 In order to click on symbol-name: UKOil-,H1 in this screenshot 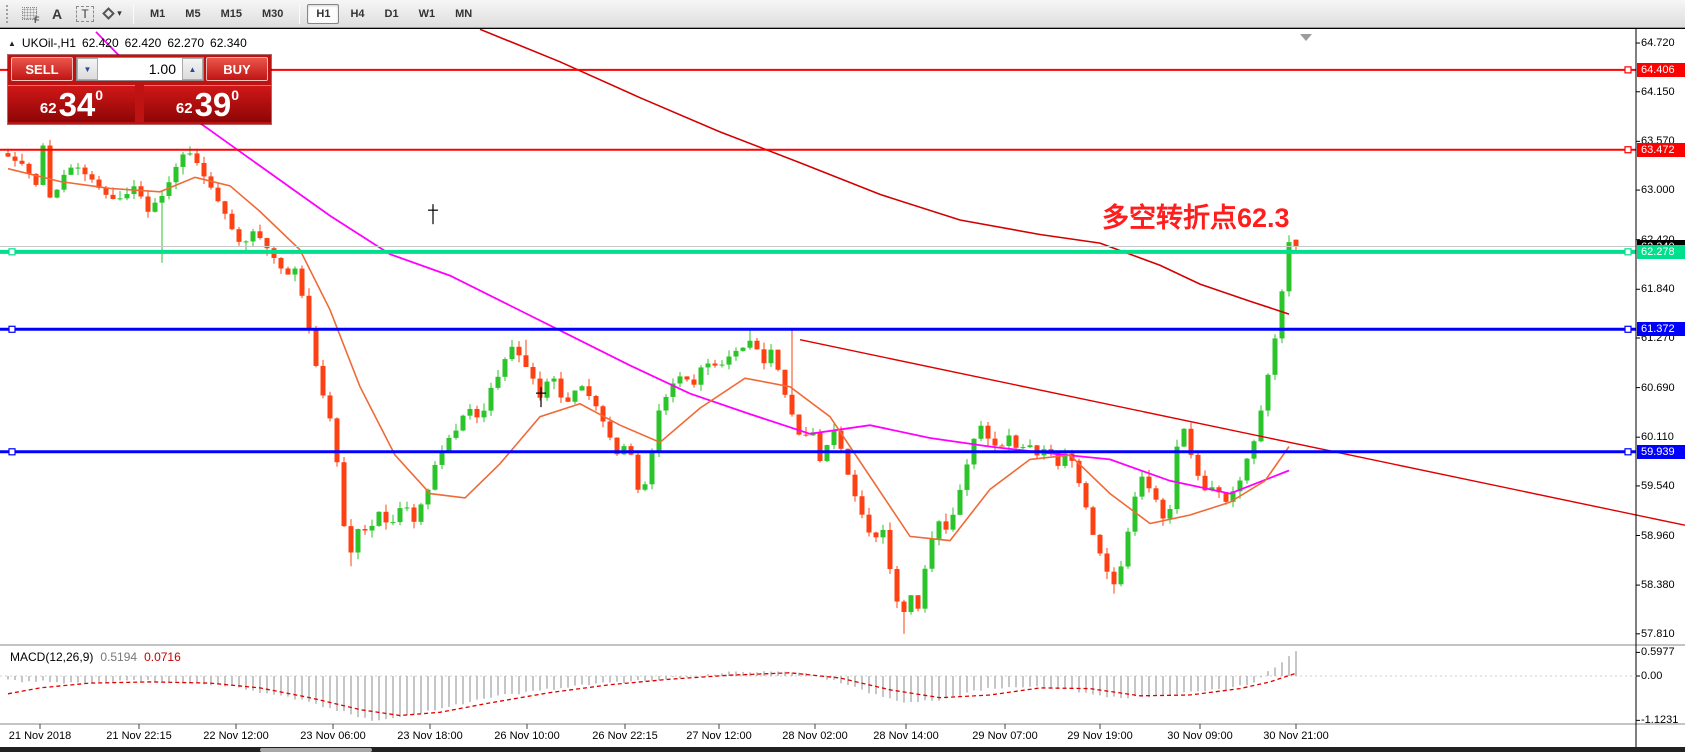, I will do `click(48, 43)`.